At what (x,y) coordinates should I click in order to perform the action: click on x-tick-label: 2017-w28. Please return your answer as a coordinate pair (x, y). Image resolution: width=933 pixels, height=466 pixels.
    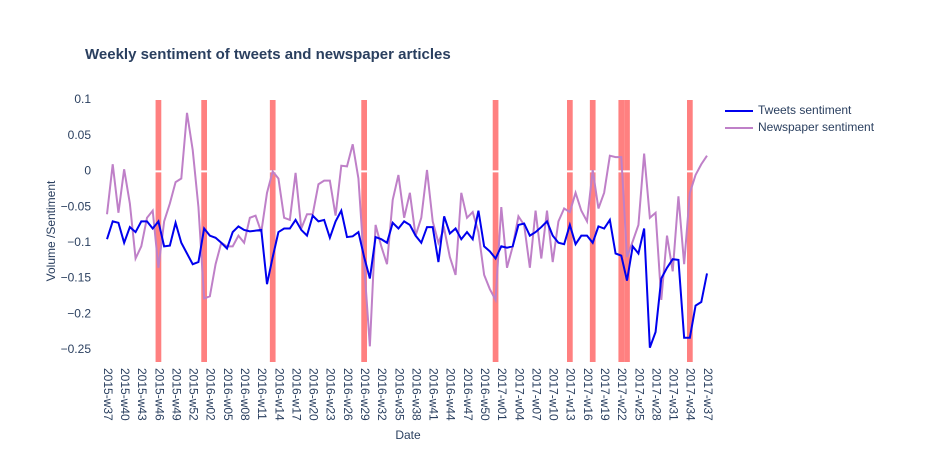
    Looking at the image, I should click on (656, 394).